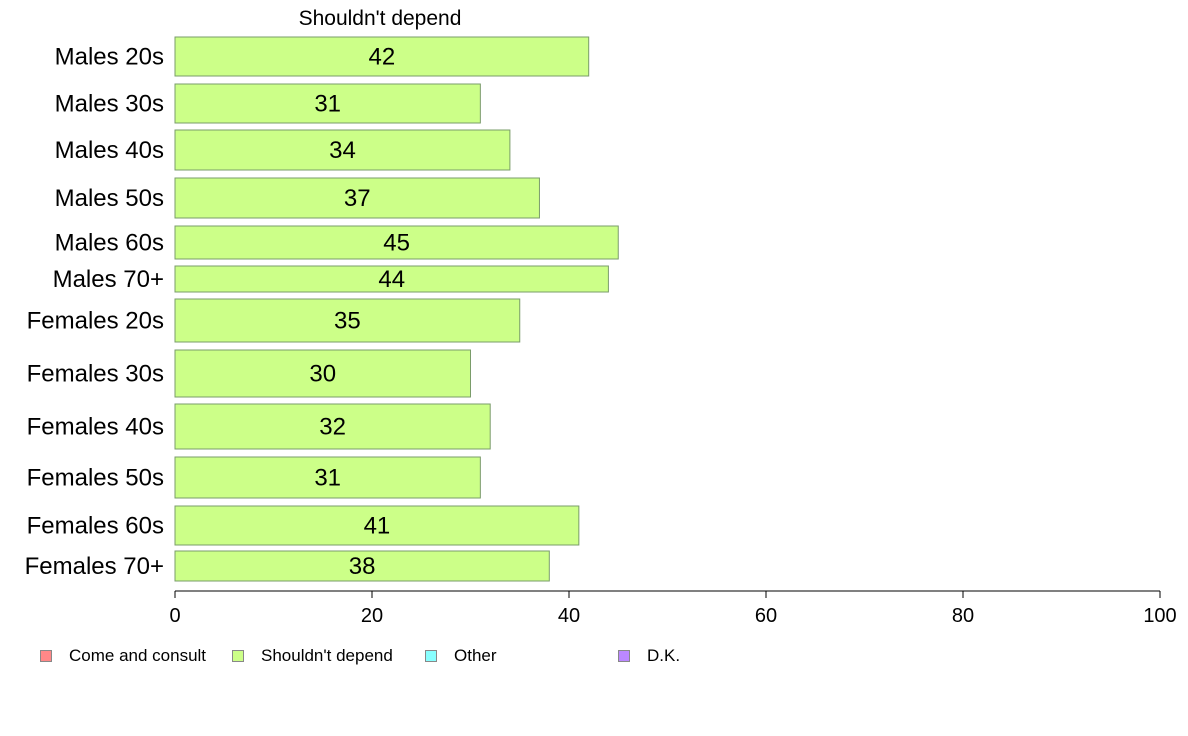 This screenshot has height=736, width=1188. What do you see at coordinates (95, 427) in the screenshot?
I see `category-label: Females 40s` at bounding box center [95, 427].